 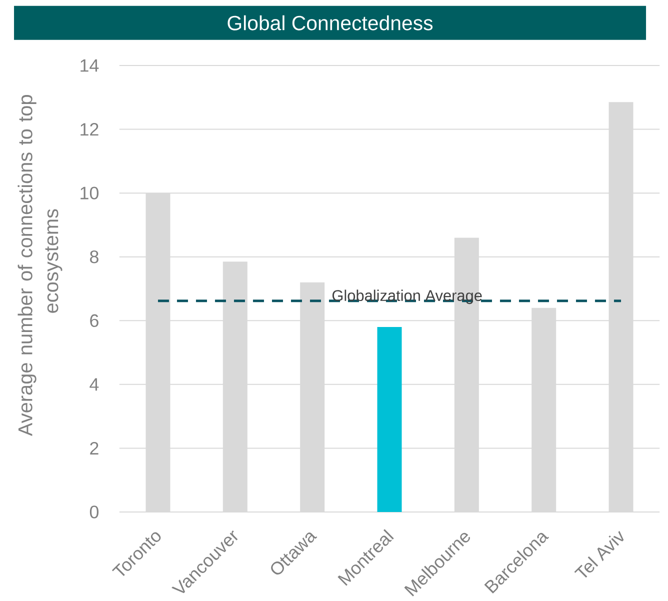 What do you see at coordinates (94, 257) in the screenshot?
I see `y-tick-label: 8` at bounding box center [94, 257].